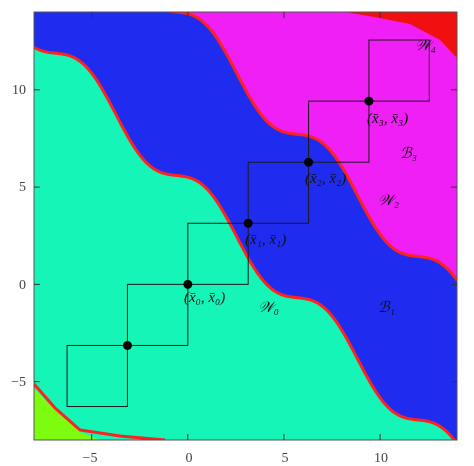 This screenshot has height=466, width=474. What do you see at coordinates (189, 458) in the screenshot?
I see `x-tick-label: 0` at bounding box center [189, 458].